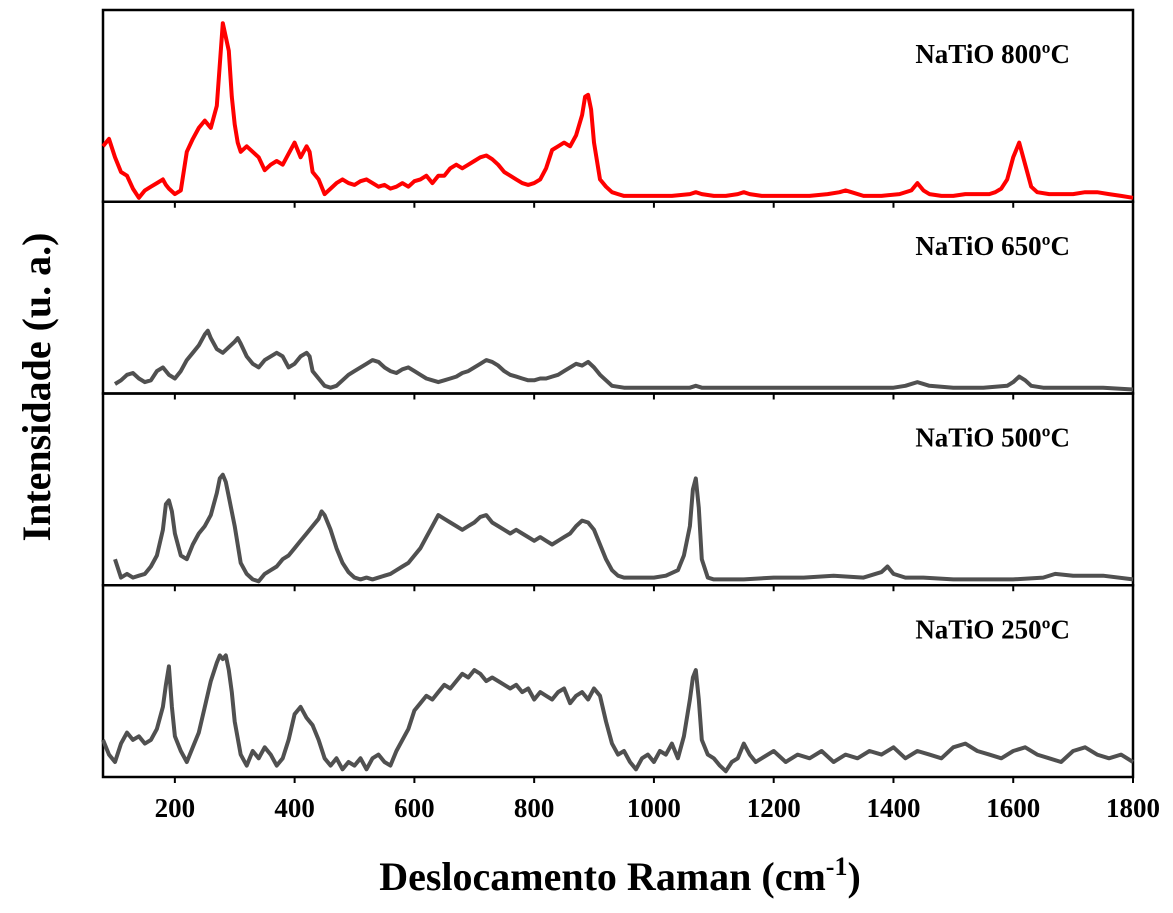 The width and height of the screenshot is (1173, 913). I want to click on x-axis-title-sup: -1, so click(837, 866).